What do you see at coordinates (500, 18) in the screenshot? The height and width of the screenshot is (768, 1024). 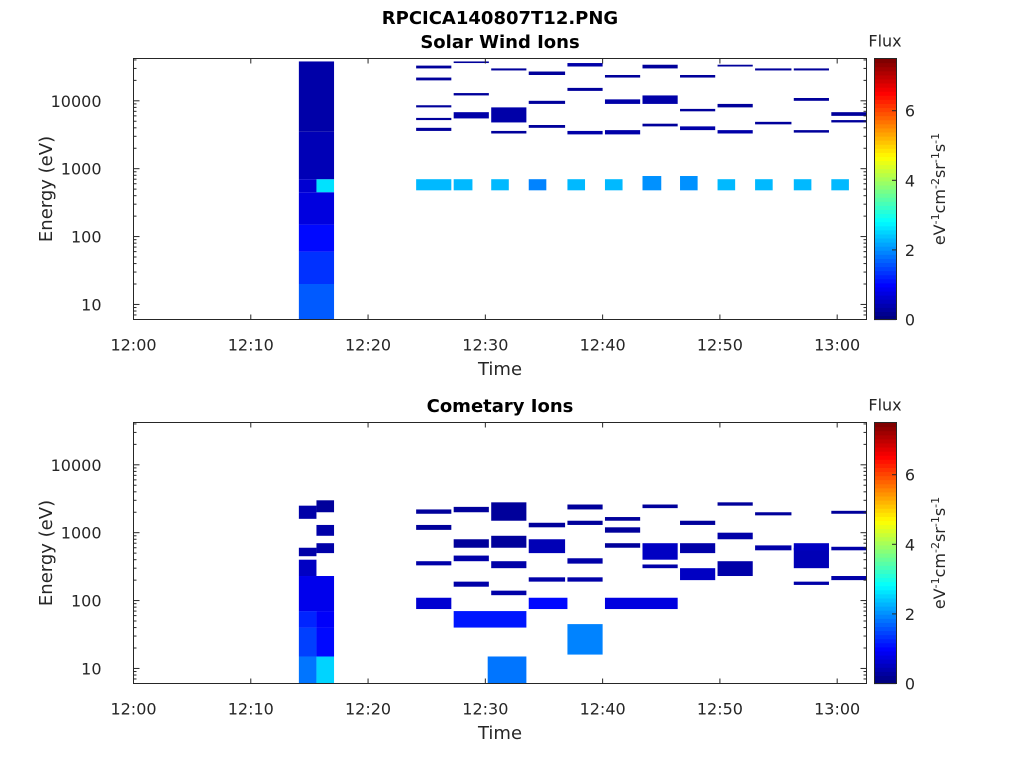 I see `figure-title: RPCICA140807T12.PNG` at bounding box center [500, 18].